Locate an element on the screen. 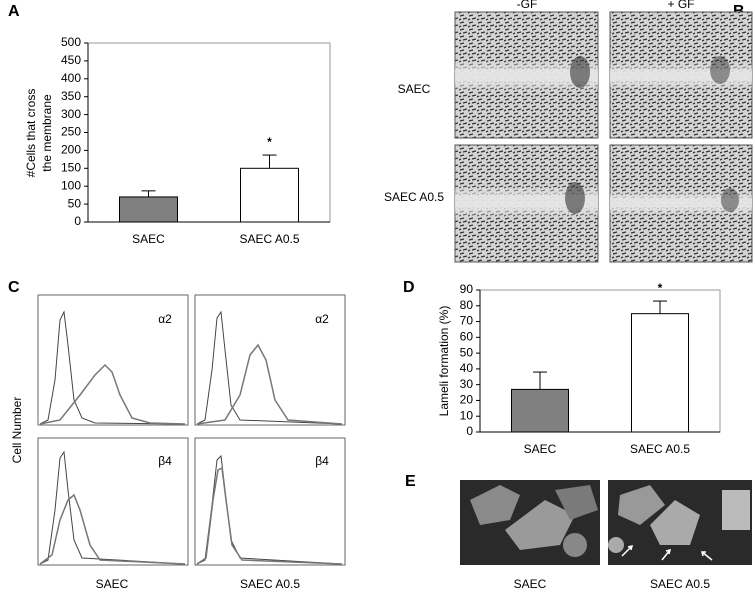 This screenshot has width=755, height=595. panel-letter: D is located at coordinates (409, 287).